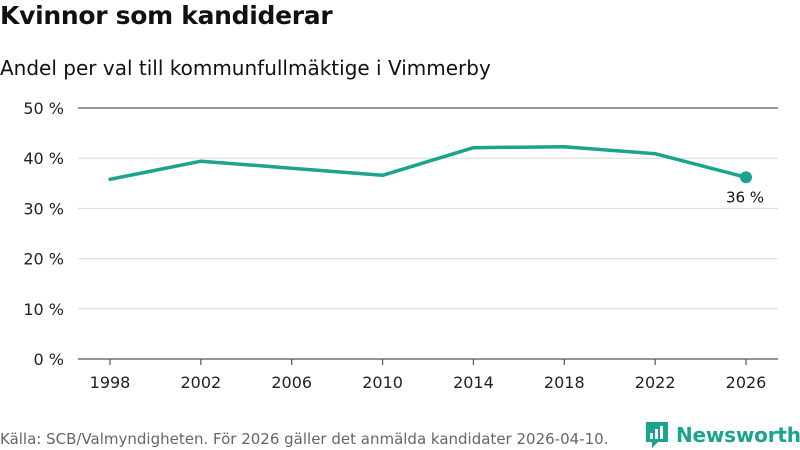 The width and height of the screenshot is (800, 450). I want to click on chart-title: Kvinnor som kandiderar, so click(166, 15).